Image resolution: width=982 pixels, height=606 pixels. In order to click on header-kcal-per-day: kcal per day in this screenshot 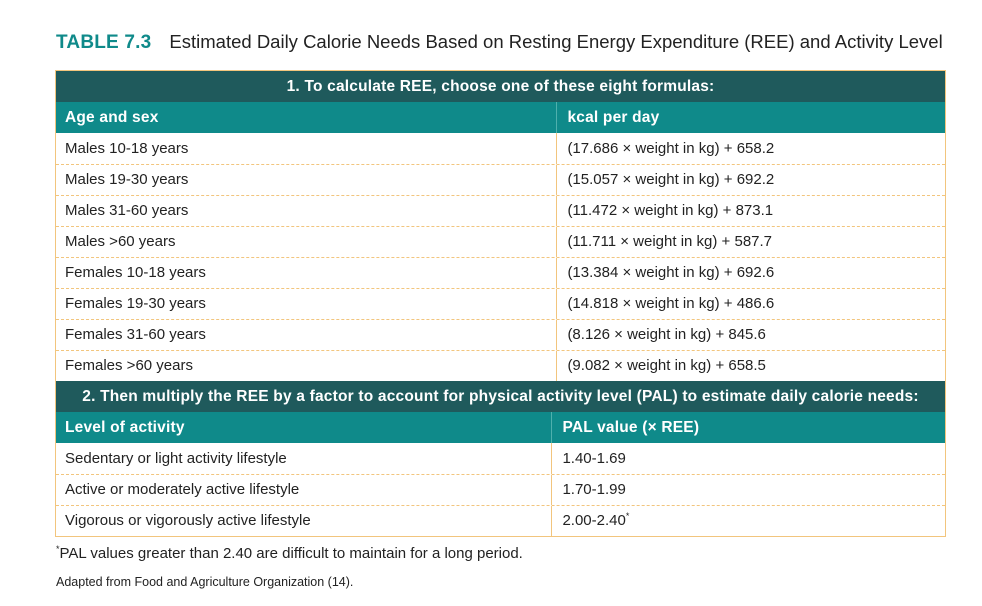, I will do `click(750, 117)`.